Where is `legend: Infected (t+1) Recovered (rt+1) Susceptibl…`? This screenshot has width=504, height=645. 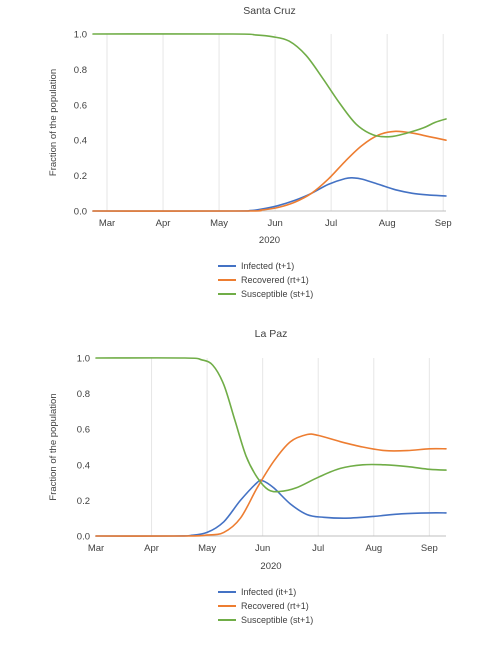
legend: Infected (t+1) Recovered (rt+1) Susceptibl… is located at coordinates (265, 280).